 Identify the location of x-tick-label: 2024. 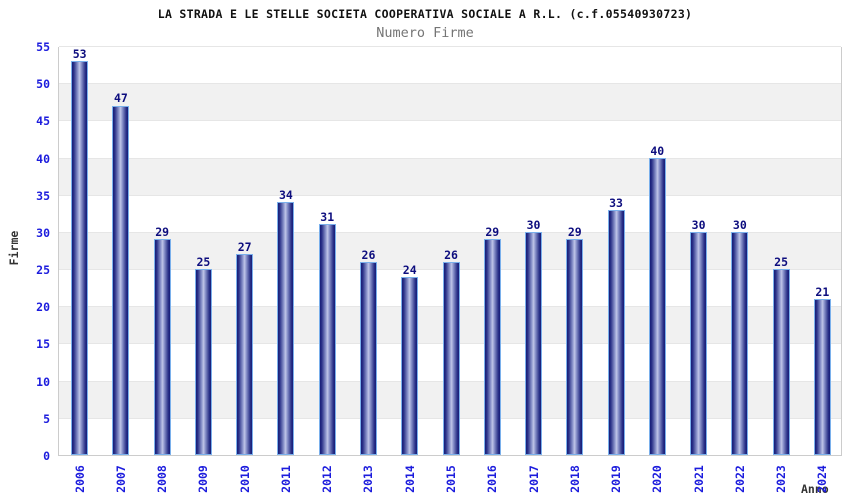
(822, 479).